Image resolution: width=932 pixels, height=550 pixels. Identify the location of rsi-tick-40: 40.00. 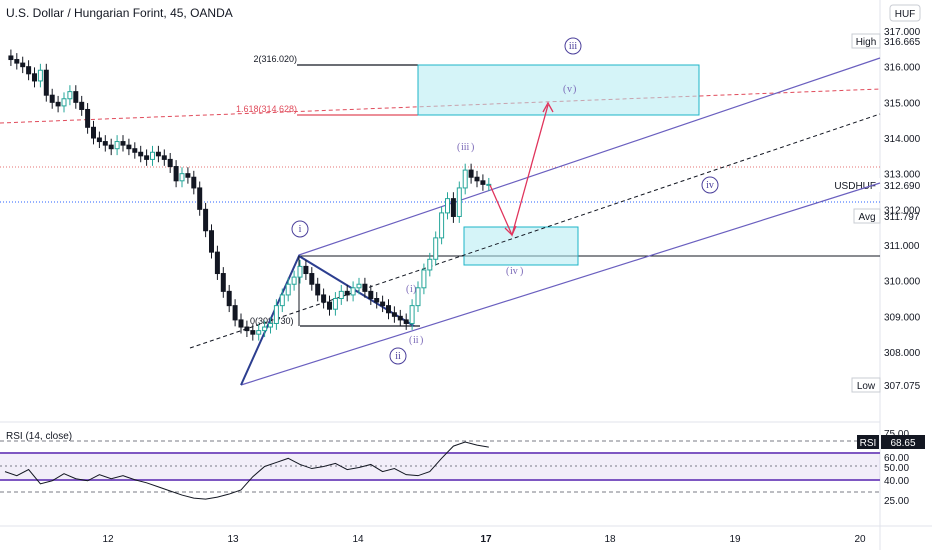
(896, 481).